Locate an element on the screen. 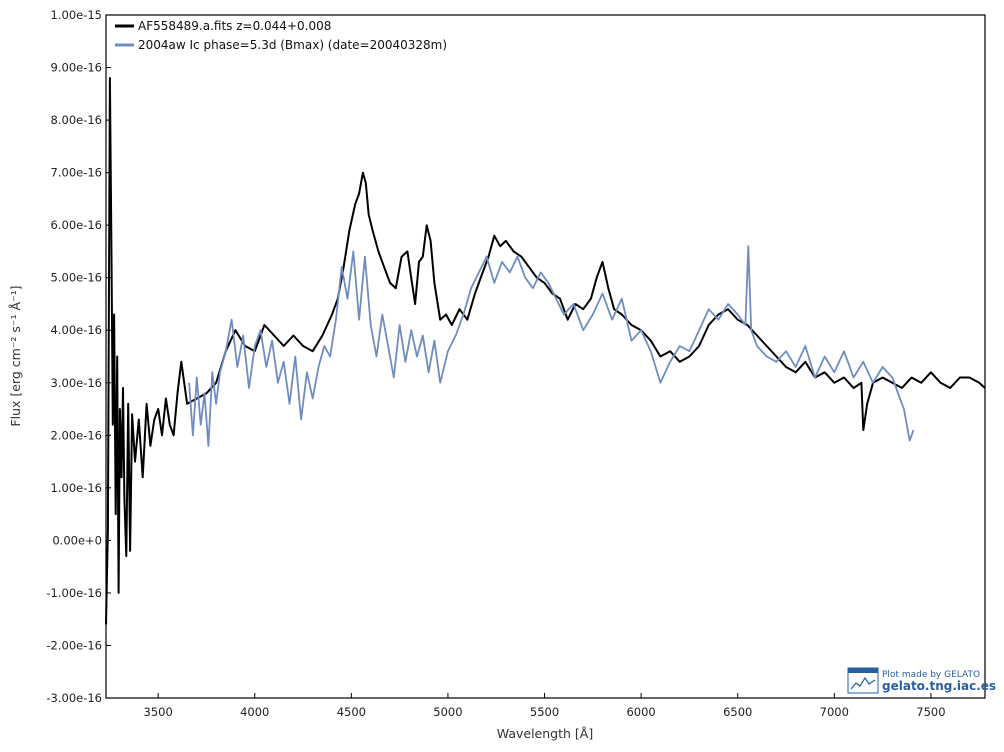 Image resolution: width=1004 pixels, height=752 pixels. x-axis: 3500 4000 4500 5000 5500 6000 6500 7000 7500 is located at coordinates (545, 706).